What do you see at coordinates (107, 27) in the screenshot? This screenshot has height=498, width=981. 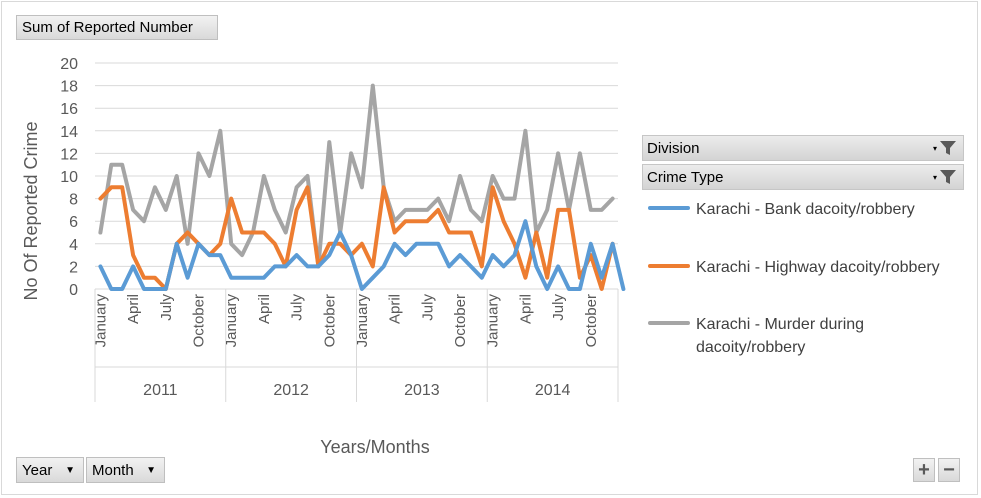 I see `value-field-label: Sum of Reported Number` at bounding box center [107, 27].